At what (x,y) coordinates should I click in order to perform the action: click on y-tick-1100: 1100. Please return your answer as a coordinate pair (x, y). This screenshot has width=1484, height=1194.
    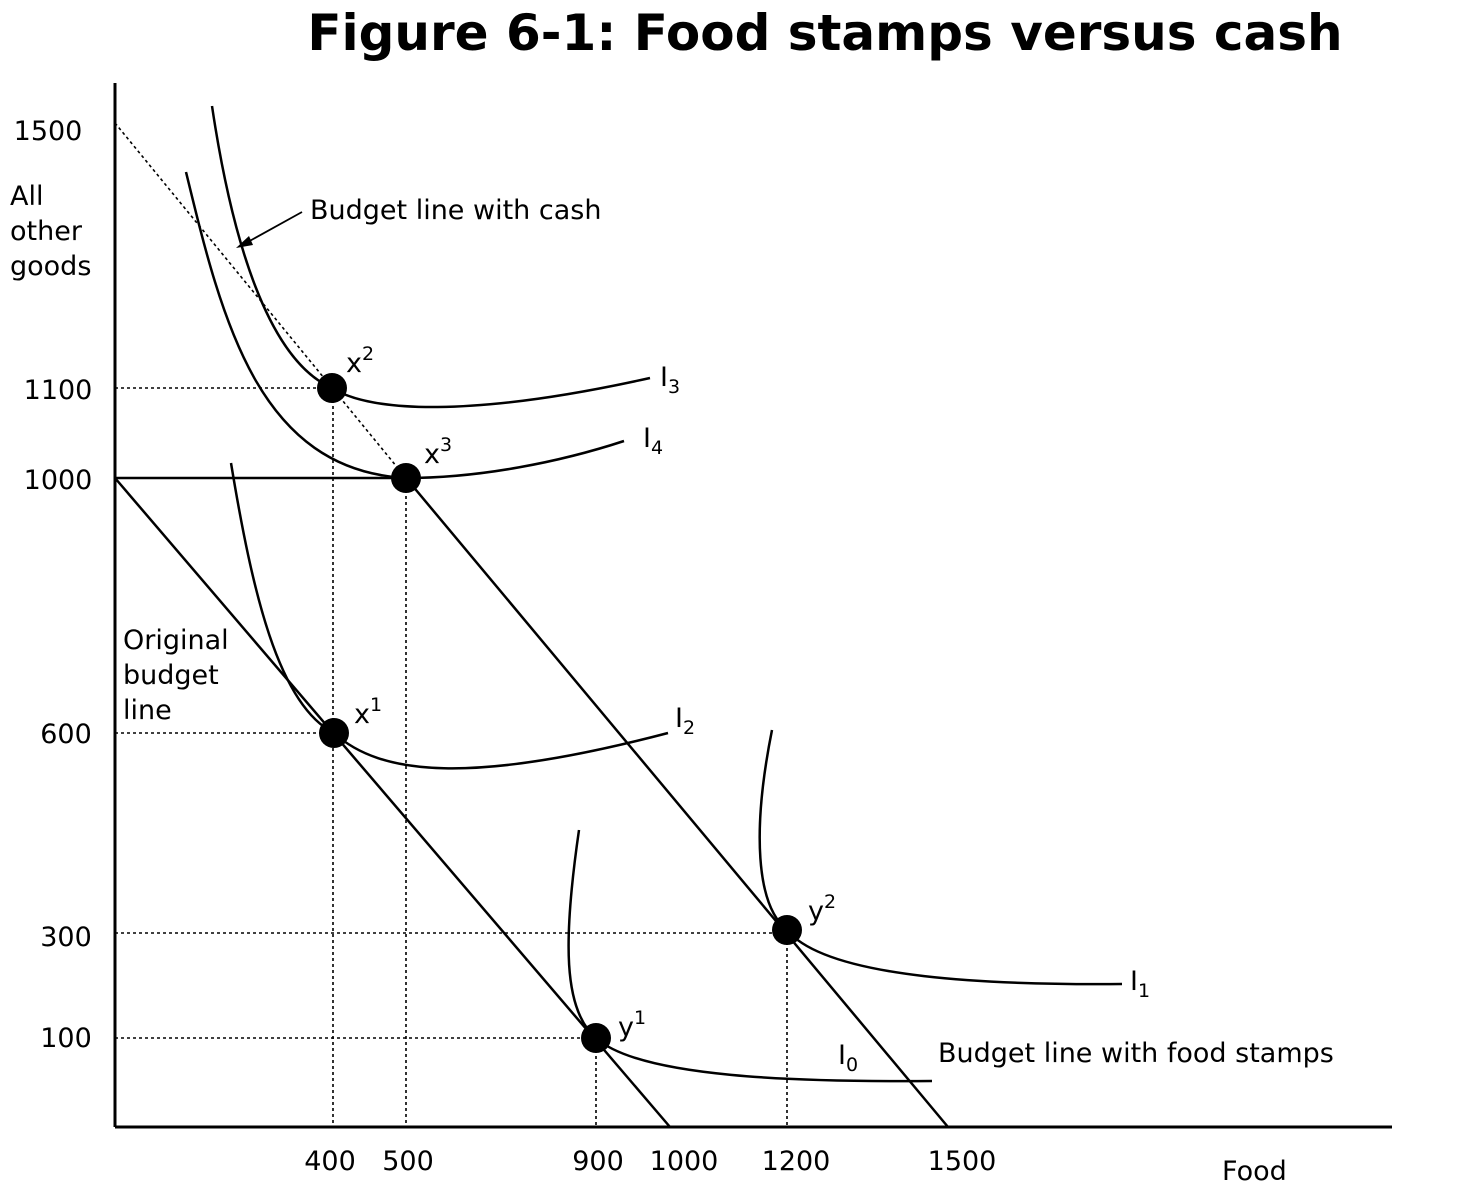
    Looking at the image, I should click on (58, 390).